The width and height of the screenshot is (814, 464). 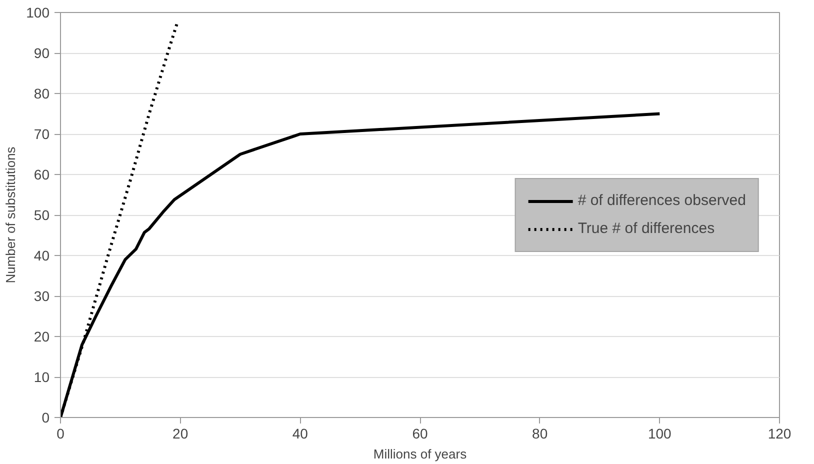 What do you see at coordinates (660, 434) in the screenshot?
I see `x-tick-label: 100` at bounding box center [660, 434].